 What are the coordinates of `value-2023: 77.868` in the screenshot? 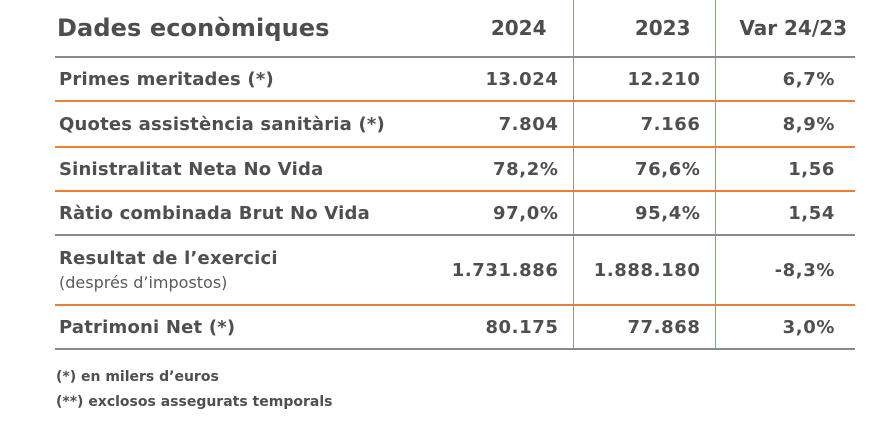 It's located at (643, 327).